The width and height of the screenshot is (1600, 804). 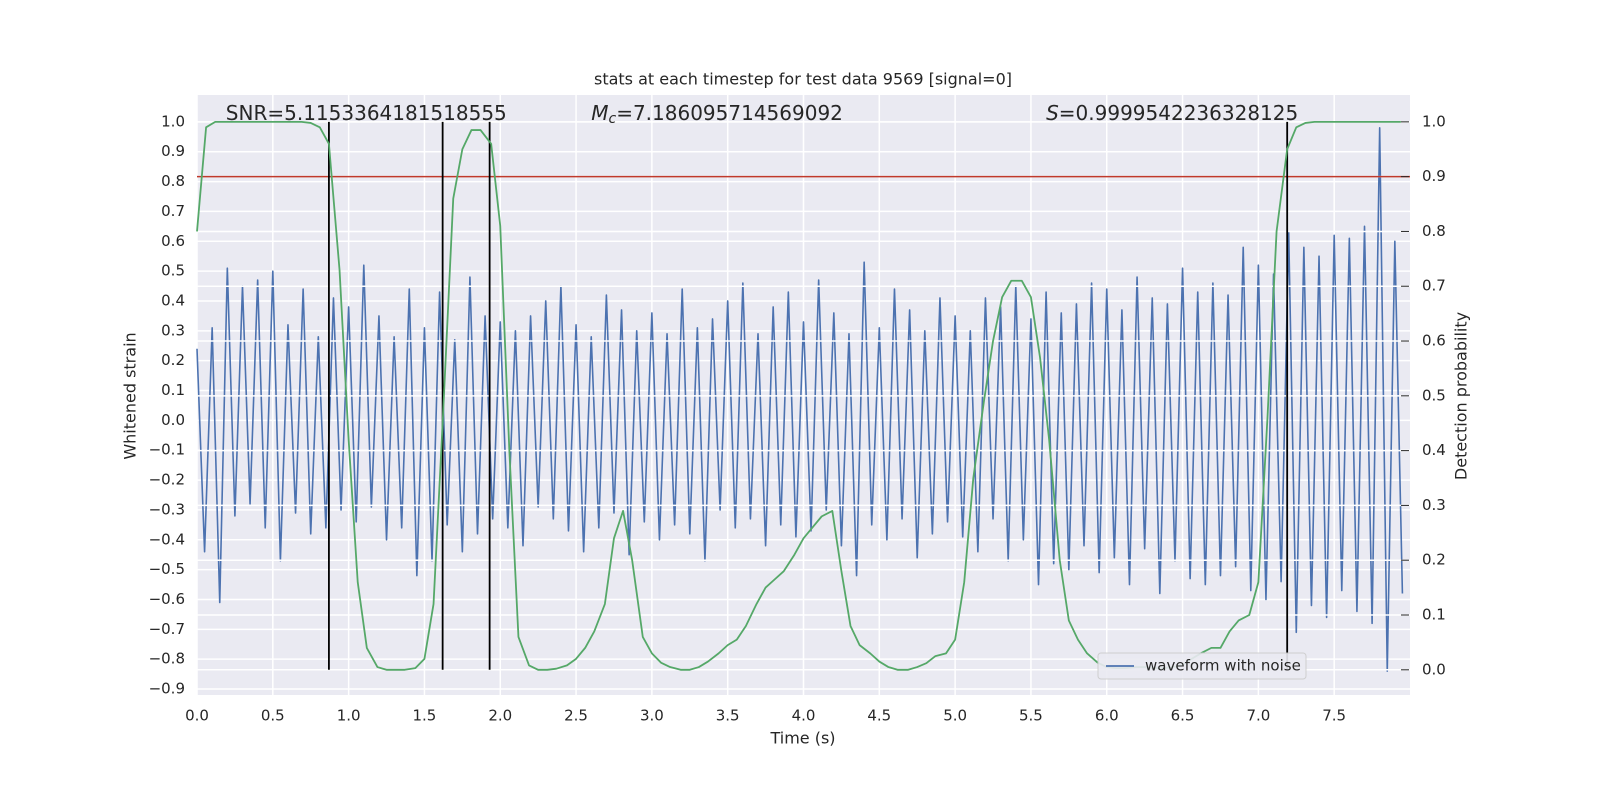 I want to click on annotation-text: M, so click(x=599, y=113).